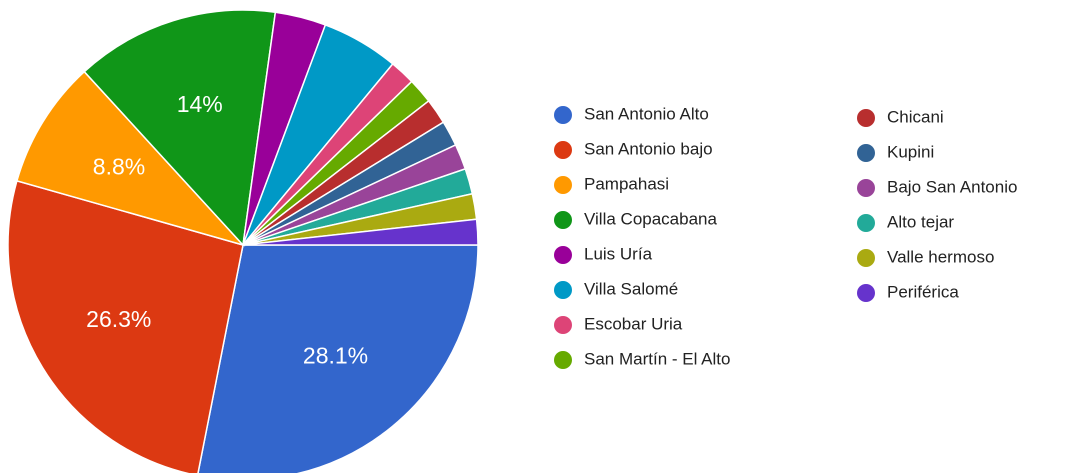 The height and width of the screenshot is (473, 1076). I want to click on legend-label: San Antonio Alto, so click(646, 113).